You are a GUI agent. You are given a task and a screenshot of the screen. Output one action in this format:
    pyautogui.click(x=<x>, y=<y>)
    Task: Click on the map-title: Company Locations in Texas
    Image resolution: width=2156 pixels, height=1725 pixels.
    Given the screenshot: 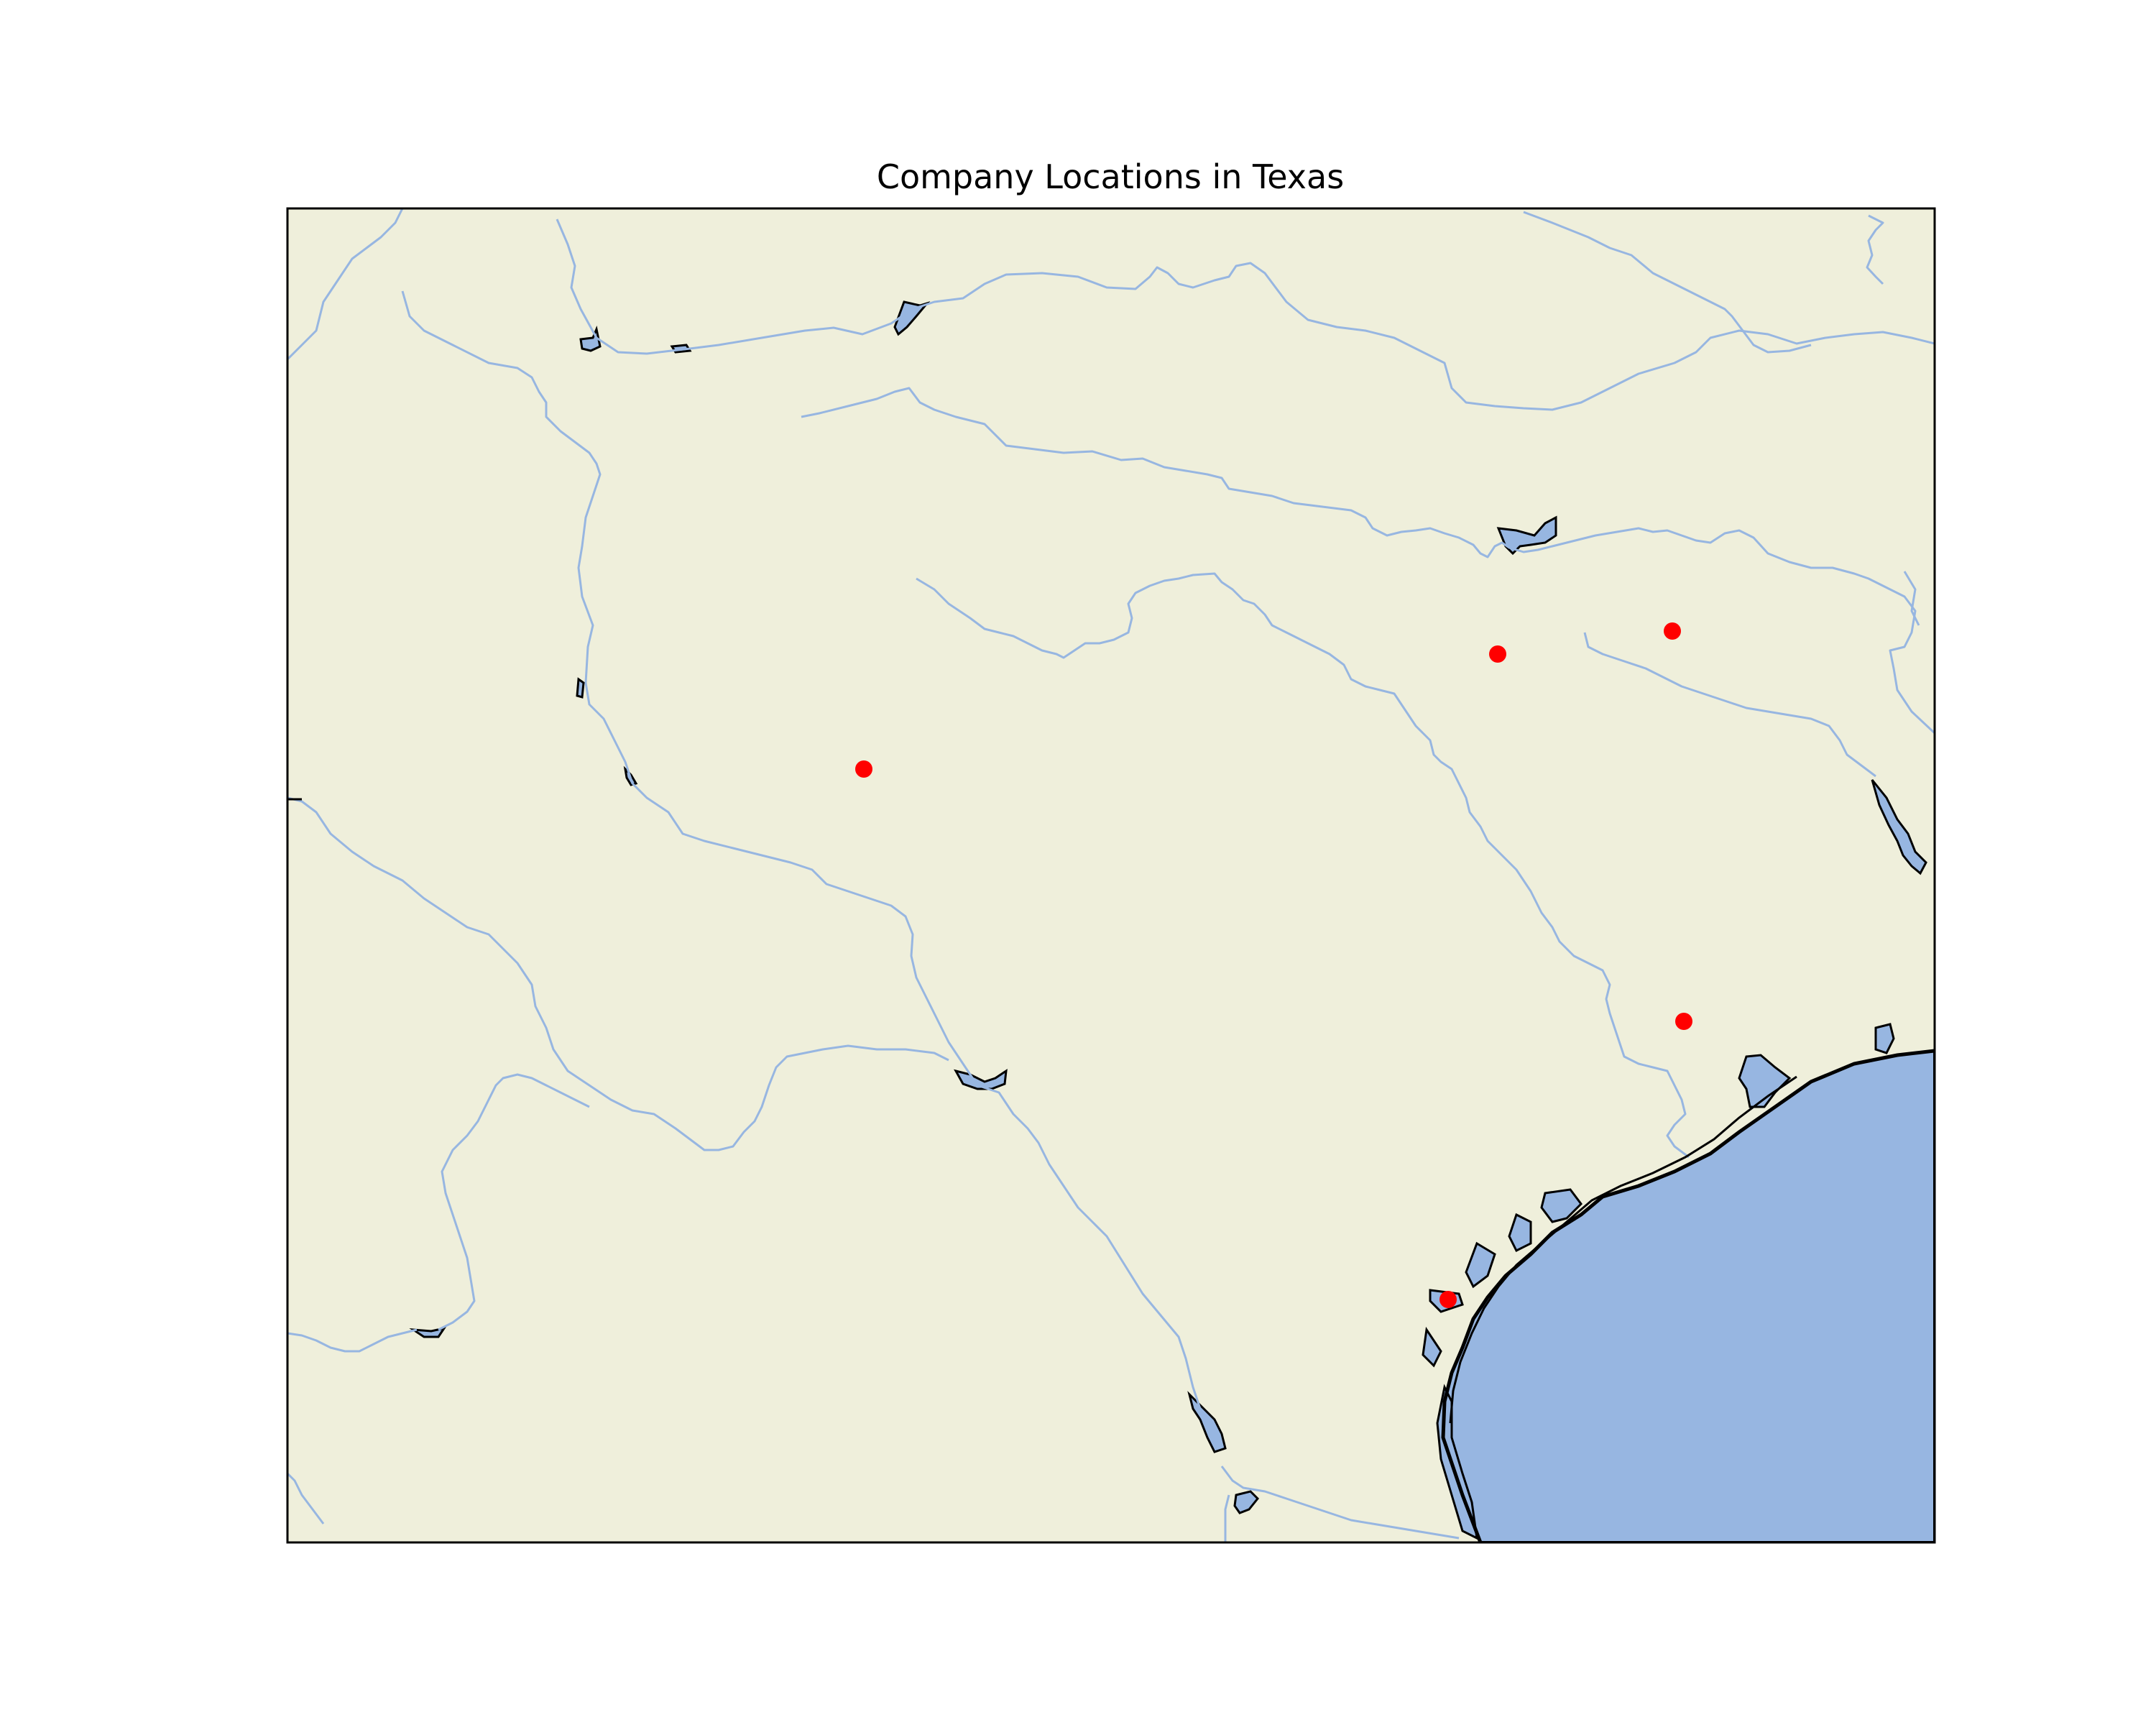 What is the action you would take?
    pyautogui.click(x=1110, y=176)
    